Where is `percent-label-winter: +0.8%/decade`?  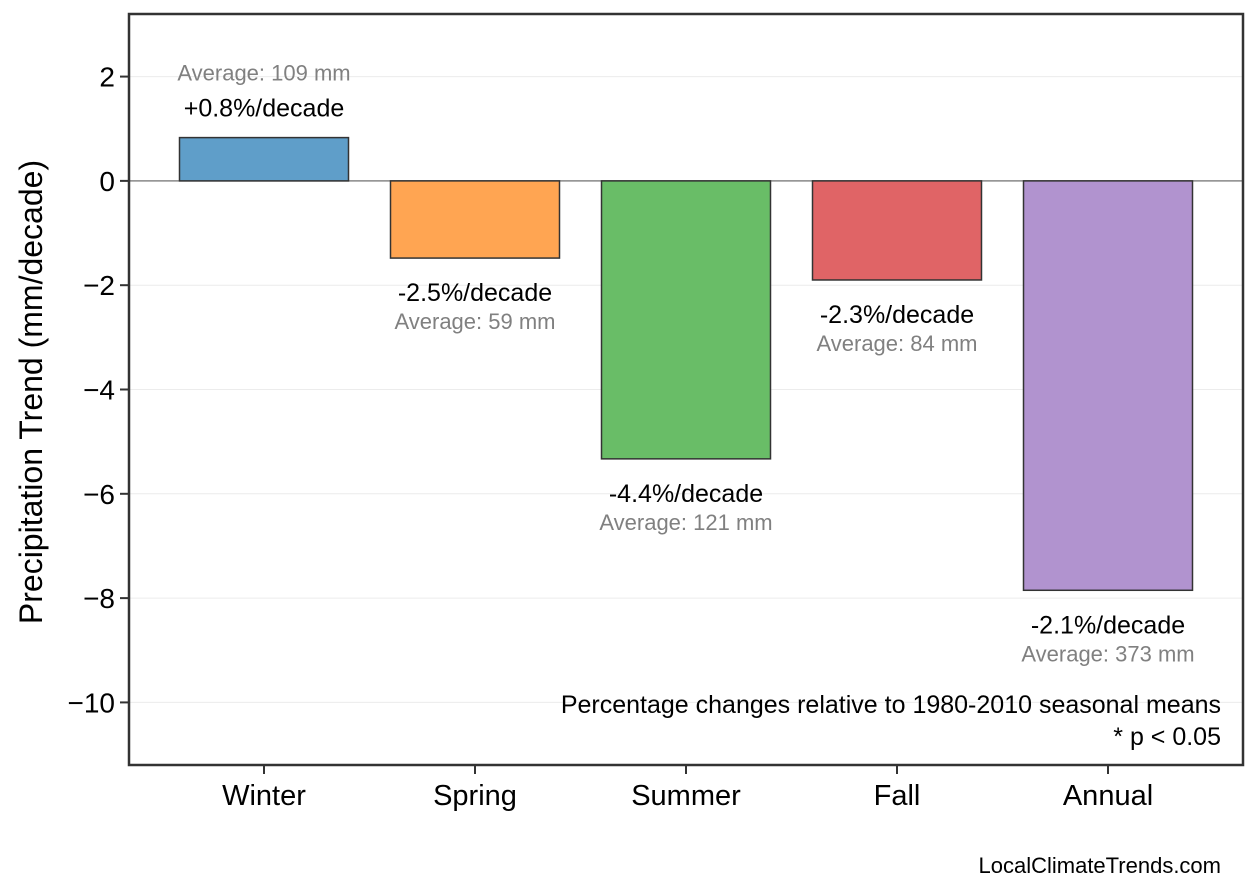 percent-label-winter: +0.8%/decade is located at coordinates (264, 109).